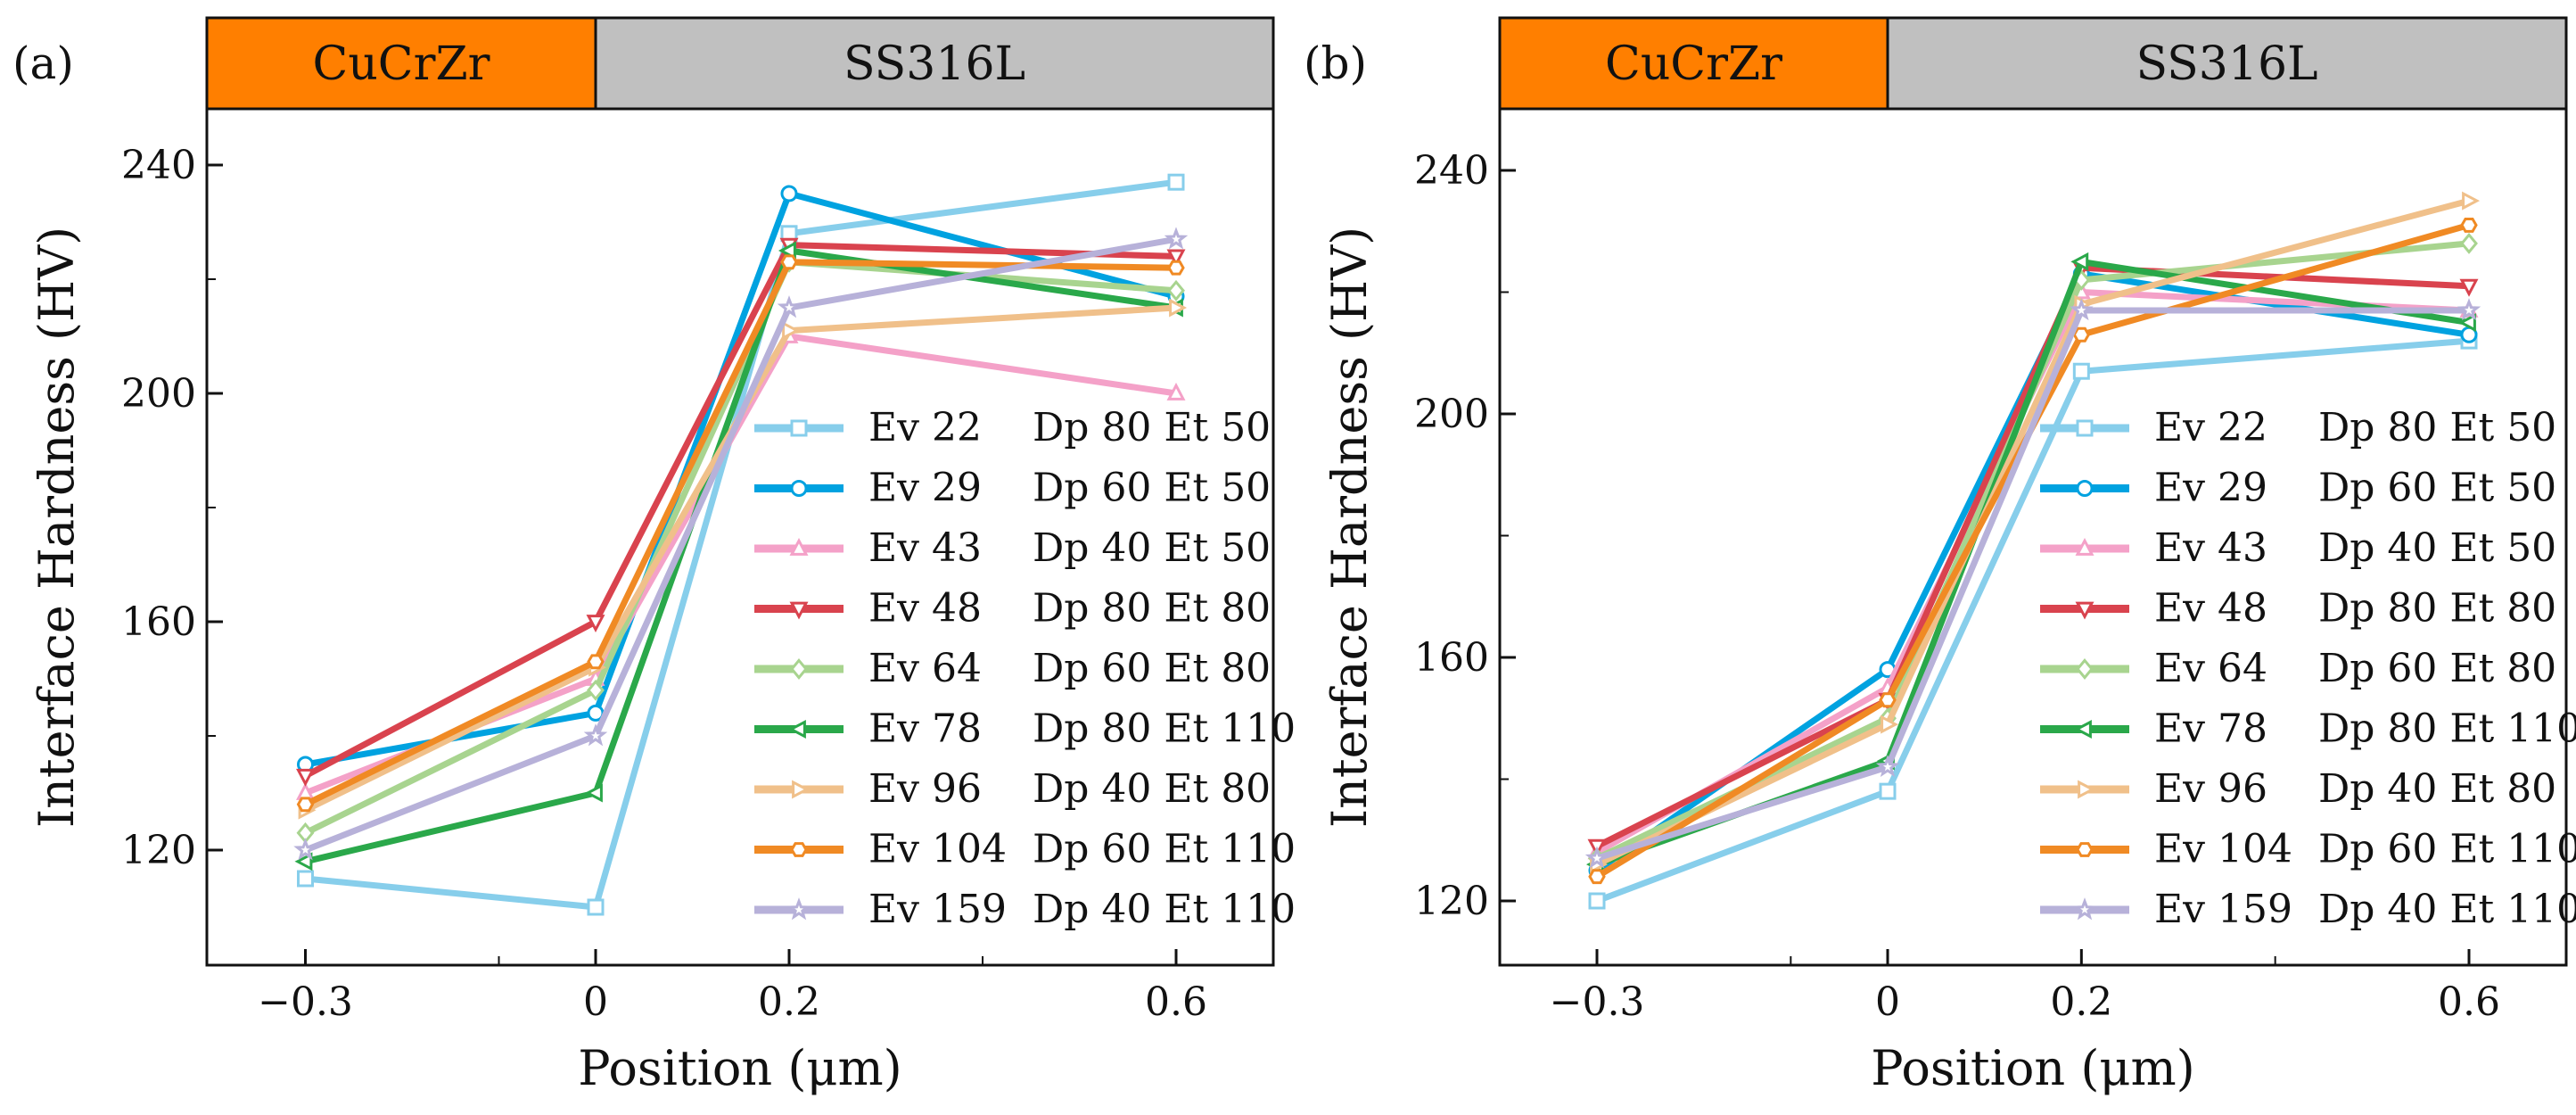 Image resolution: width=2576 pixels, height=1115 pixels. Describe the element at coordinates (1152, 609) in the screenshot. I see `legend-series-params: Dp 80 Et 80` at that location.